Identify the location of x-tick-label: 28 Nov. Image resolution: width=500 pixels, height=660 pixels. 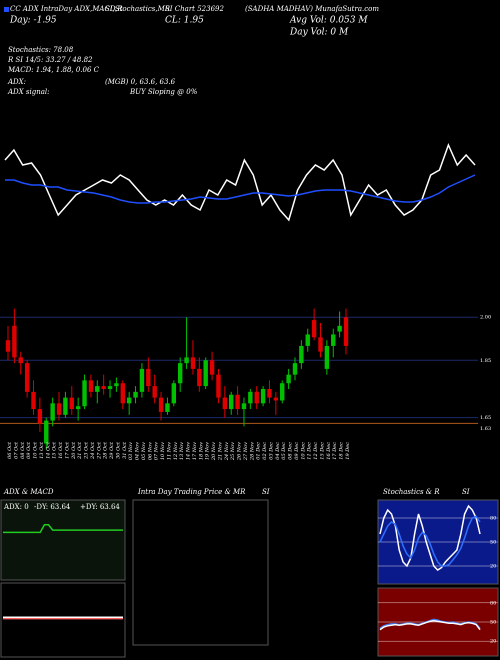
(252, 451).